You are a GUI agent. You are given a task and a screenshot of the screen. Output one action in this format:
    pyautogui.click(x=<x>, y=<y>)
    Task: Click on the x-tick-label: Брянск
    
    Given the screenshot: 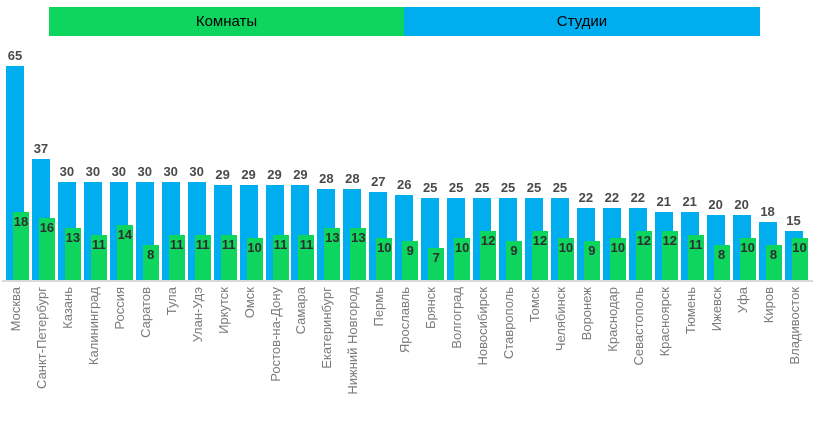 What is the action you would take?
    pyautogui.click(x=431, y=308)
    